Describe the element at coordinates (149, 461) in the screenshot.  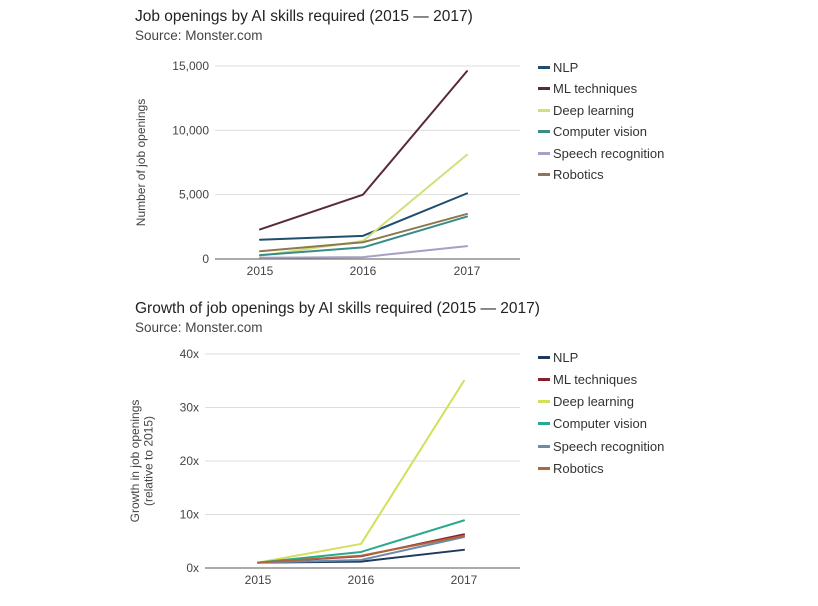
I see `y-axis-title-line: (relative to 2015)` at that location.